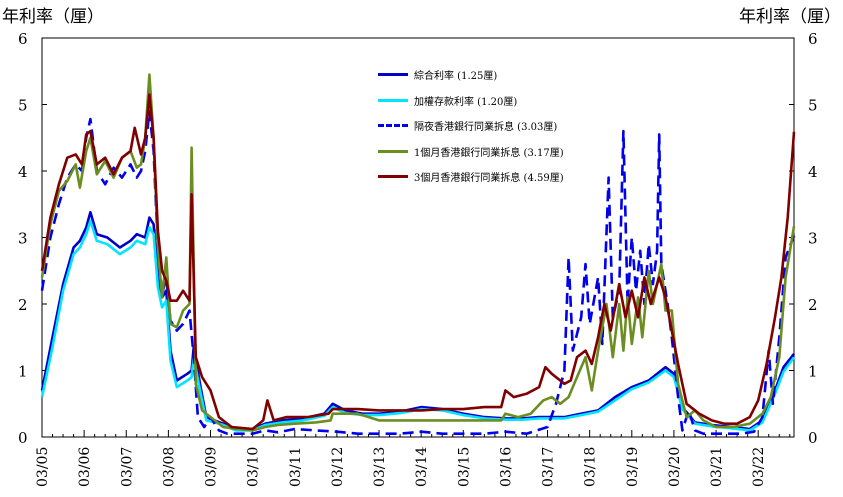 This screenshot has width=843, height=497. Describe the element at coordinates (813, 305) in the screenshot. I see `y-tick-label-right: 2` at that location.